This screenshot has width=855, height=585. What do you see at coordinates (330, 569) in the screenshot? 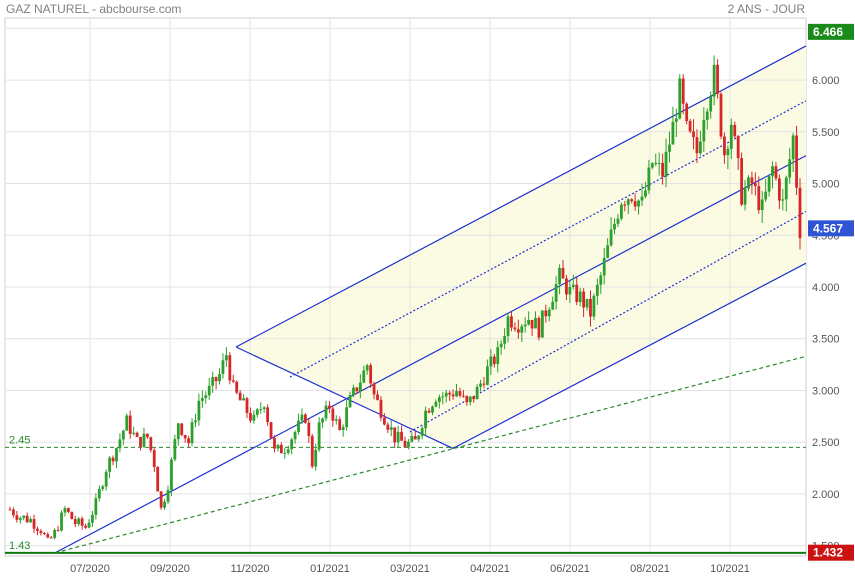
I see `x-tick-label: 01/2021` at bounding box center [330, 569].